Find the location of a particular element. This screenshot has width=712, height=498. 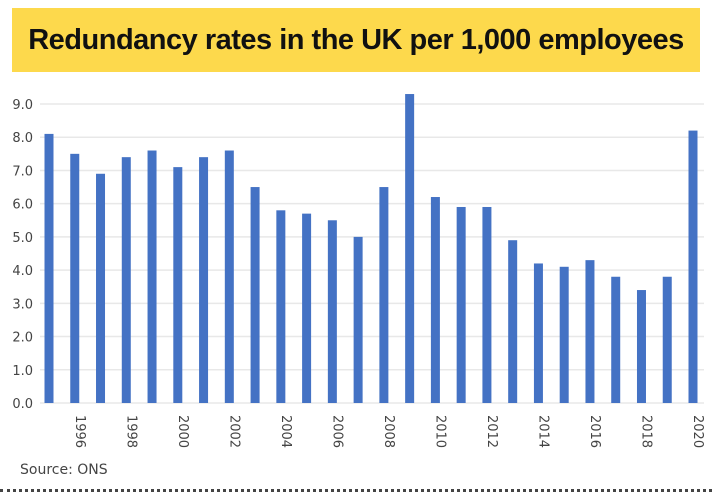

y-tick-label: 8.0 is located at coordinates (22, 138).